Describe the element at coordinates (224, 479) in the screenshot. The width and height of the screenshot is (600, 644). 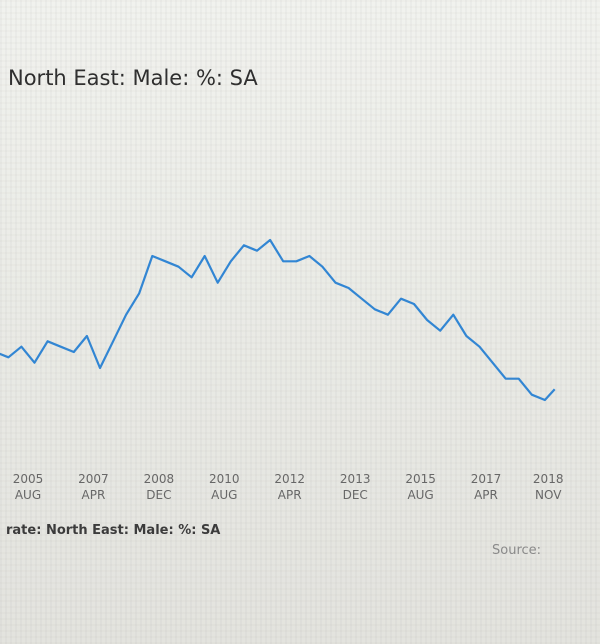
I see `x-tick-year: 2010` at that location.